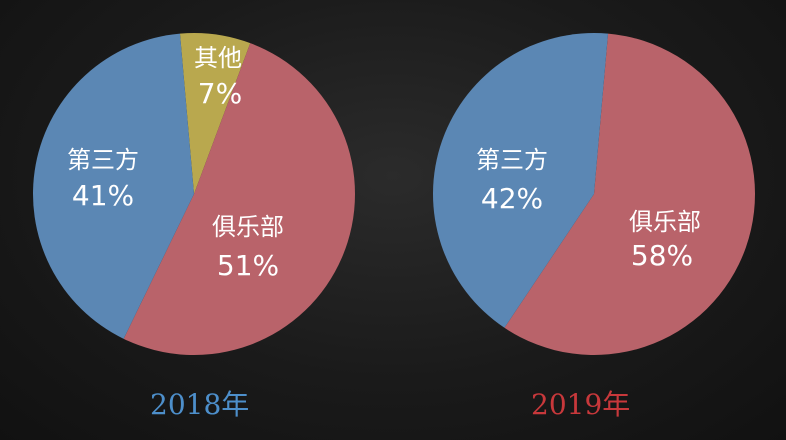 This screenshot has height=440, width=786. Describe the element at coordinates (218, 58) in the screenshot. I see `slice-name-label: 其他` at that location.